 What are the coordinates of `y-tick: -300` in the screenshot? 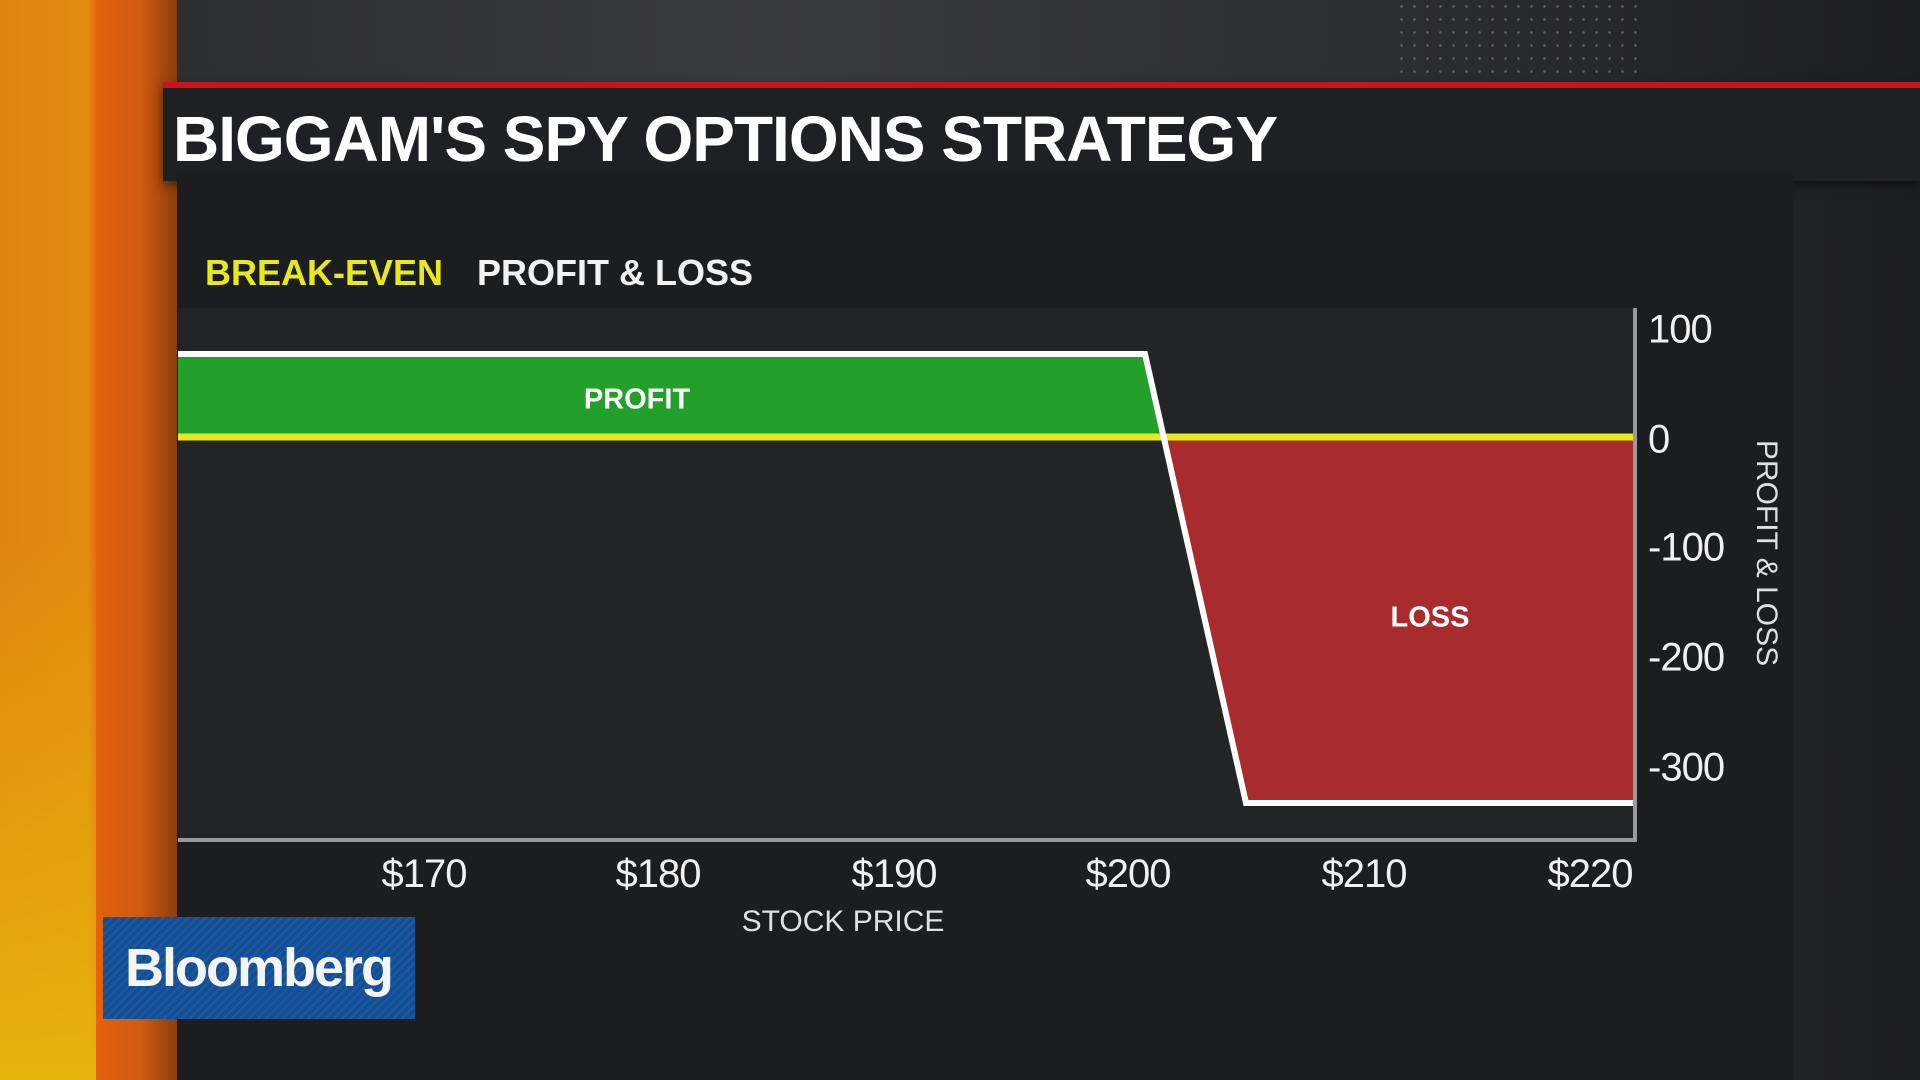 It's located at (1686, 767).